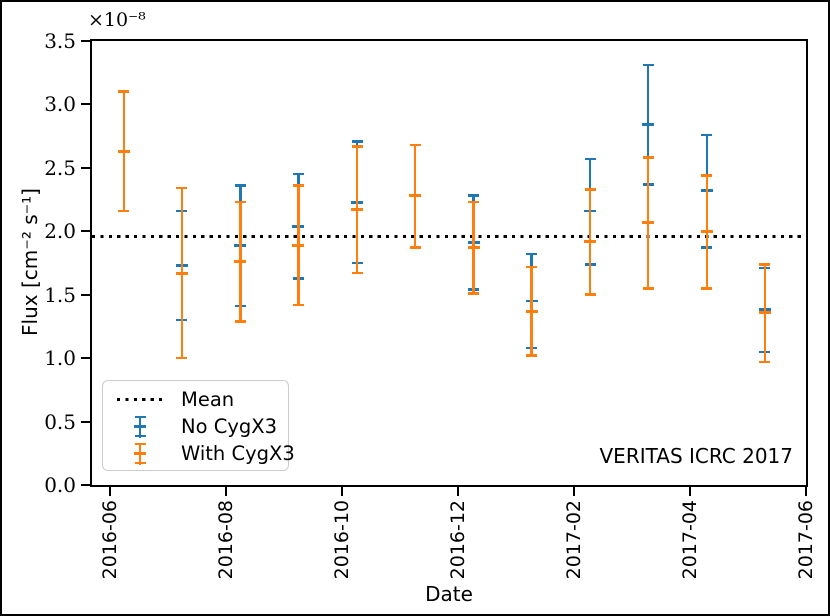 This screenshot has height=616, width=830. What do you see at coordinates (109, 540) in the screenshot?
I see `x-tick-label: 2016-06` at bounding box center [109, 540].